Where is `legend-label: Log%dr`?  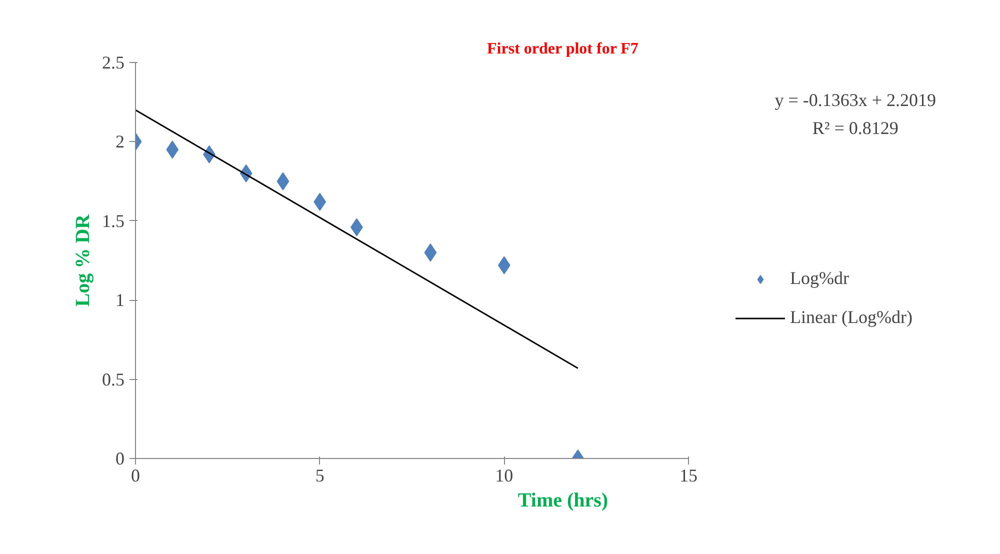 legend-label: Log%dr is located at coordinates (819, 278).